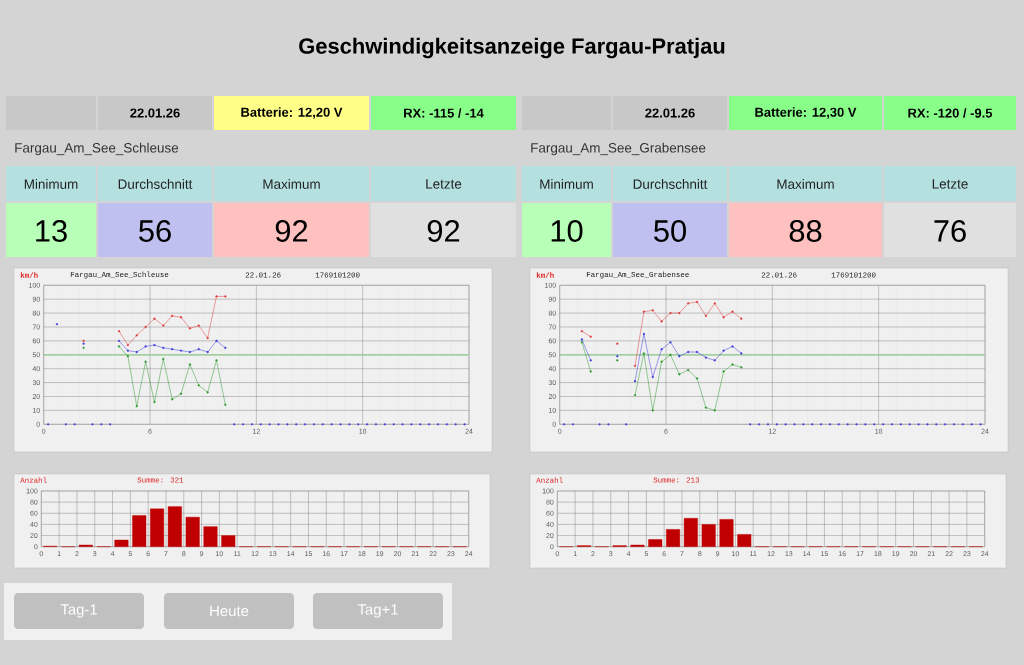 The width and height of the screenshot is (1024, 665). What do you see at coordinates (806, 113) in the screenshot?
I see `text: Batterie: 12,30 V` at bounding box center [806, 113].